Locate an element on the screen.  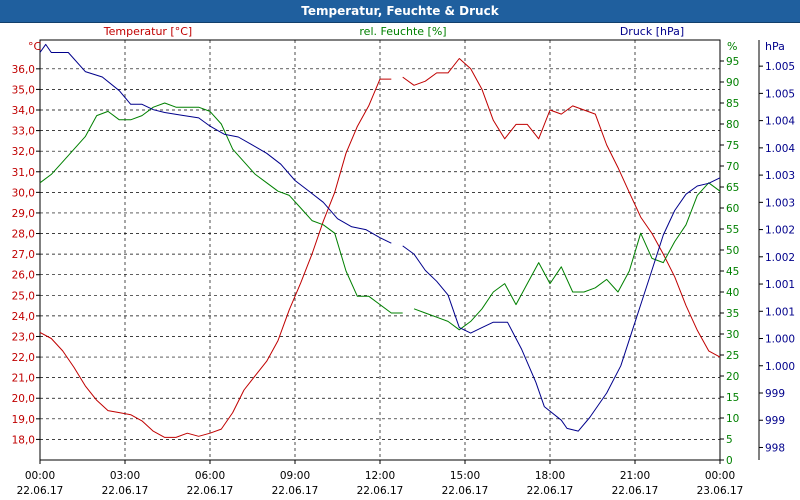
temperature-tick-label: 29,0 is located at coordinates (23, 214).